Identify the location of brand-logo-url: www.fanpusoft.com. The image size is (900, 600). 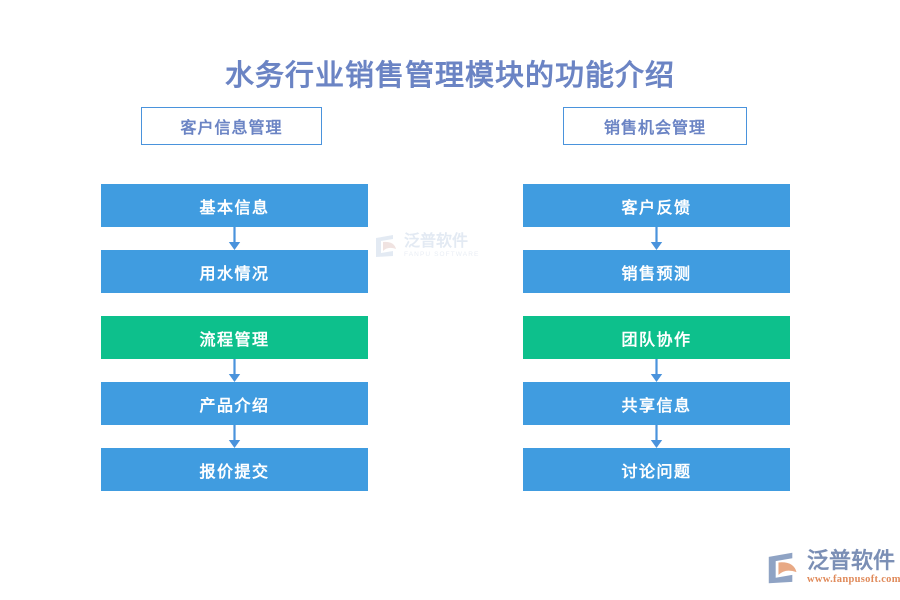
(853, 580).